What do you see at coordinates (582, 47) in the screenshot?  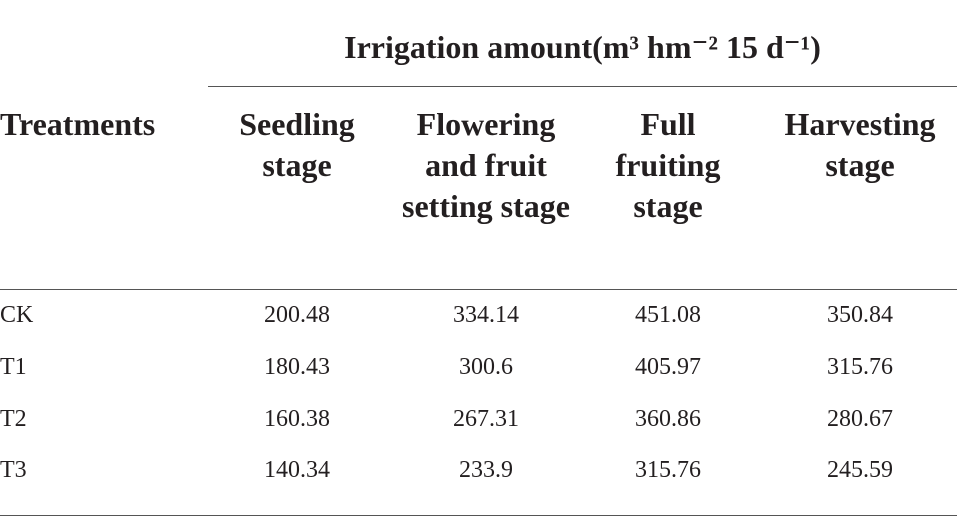 I see `table-title: Irrigation amount(m³ hm⁻² 15 d⁻¹)` at bounding box center [582, 47].